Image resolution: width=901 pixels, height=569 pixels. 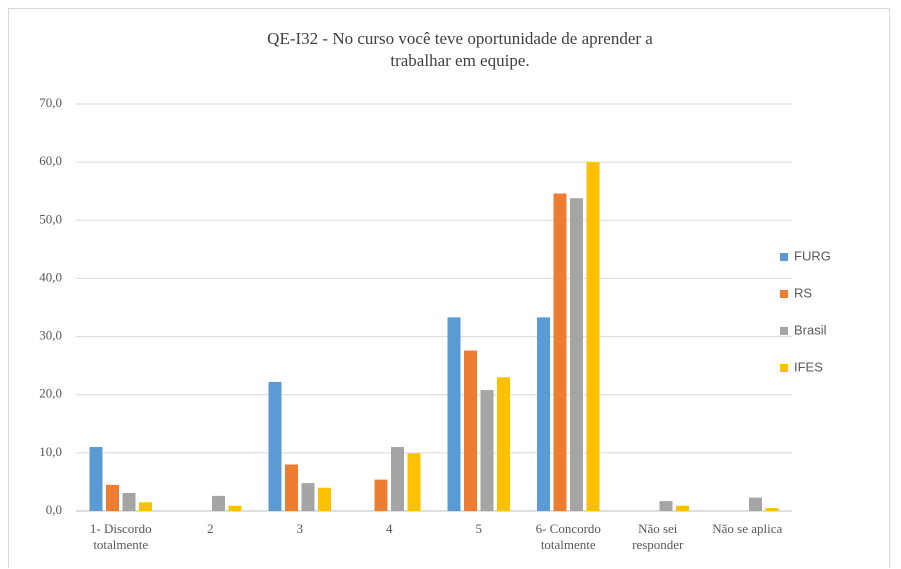 I want to click on y-tick-label: 50,0, so click(x=50, y=218).